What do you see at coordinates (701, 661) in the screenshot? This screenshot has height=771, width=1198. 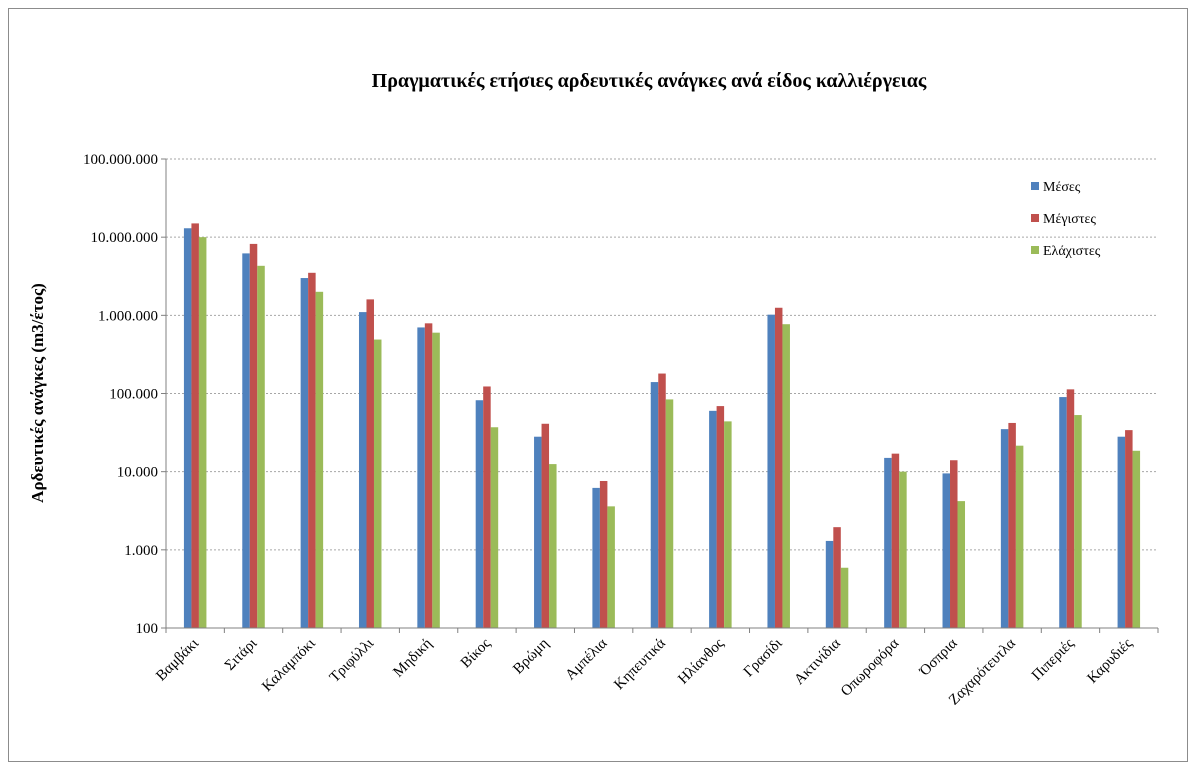 I see `x-tick-label: Ηλίανθος` at bounding box center [701, 661].